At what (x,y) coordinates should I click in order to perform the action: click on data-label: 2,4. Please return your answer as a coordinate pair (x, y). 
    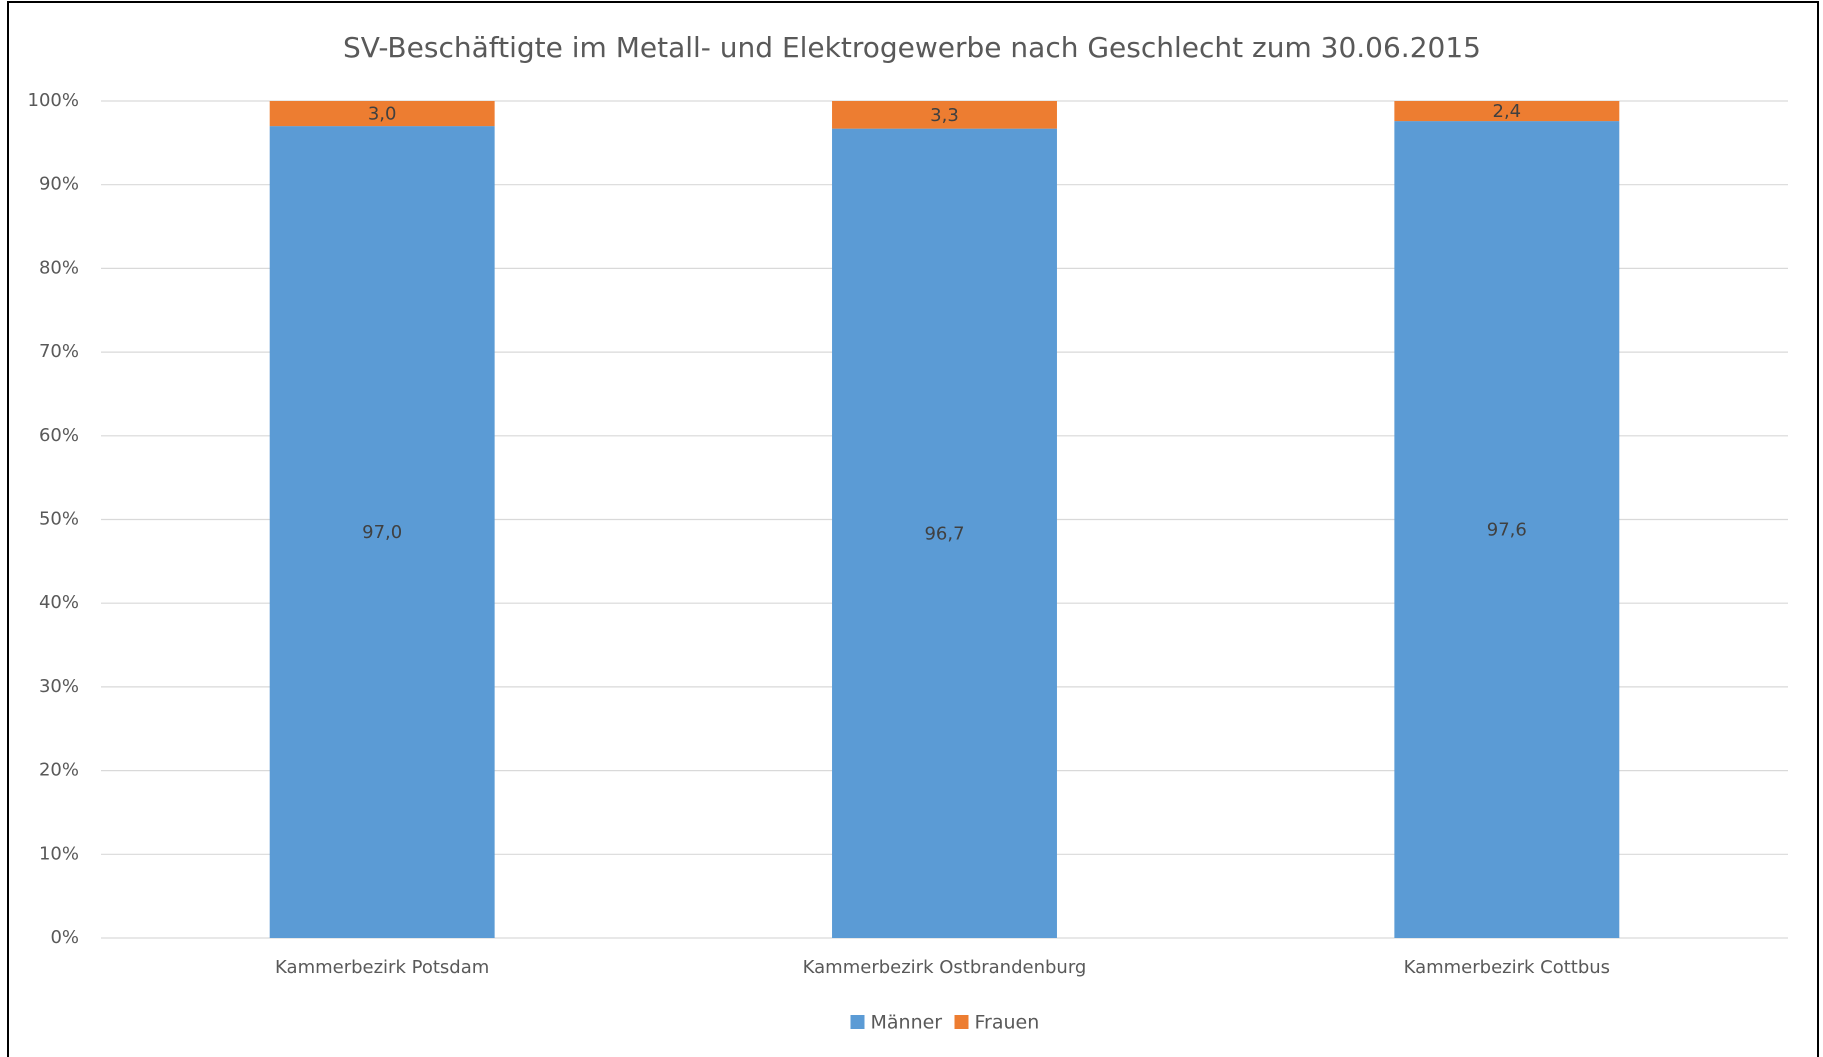
    Looking at the image, I should click on (1507, 111).